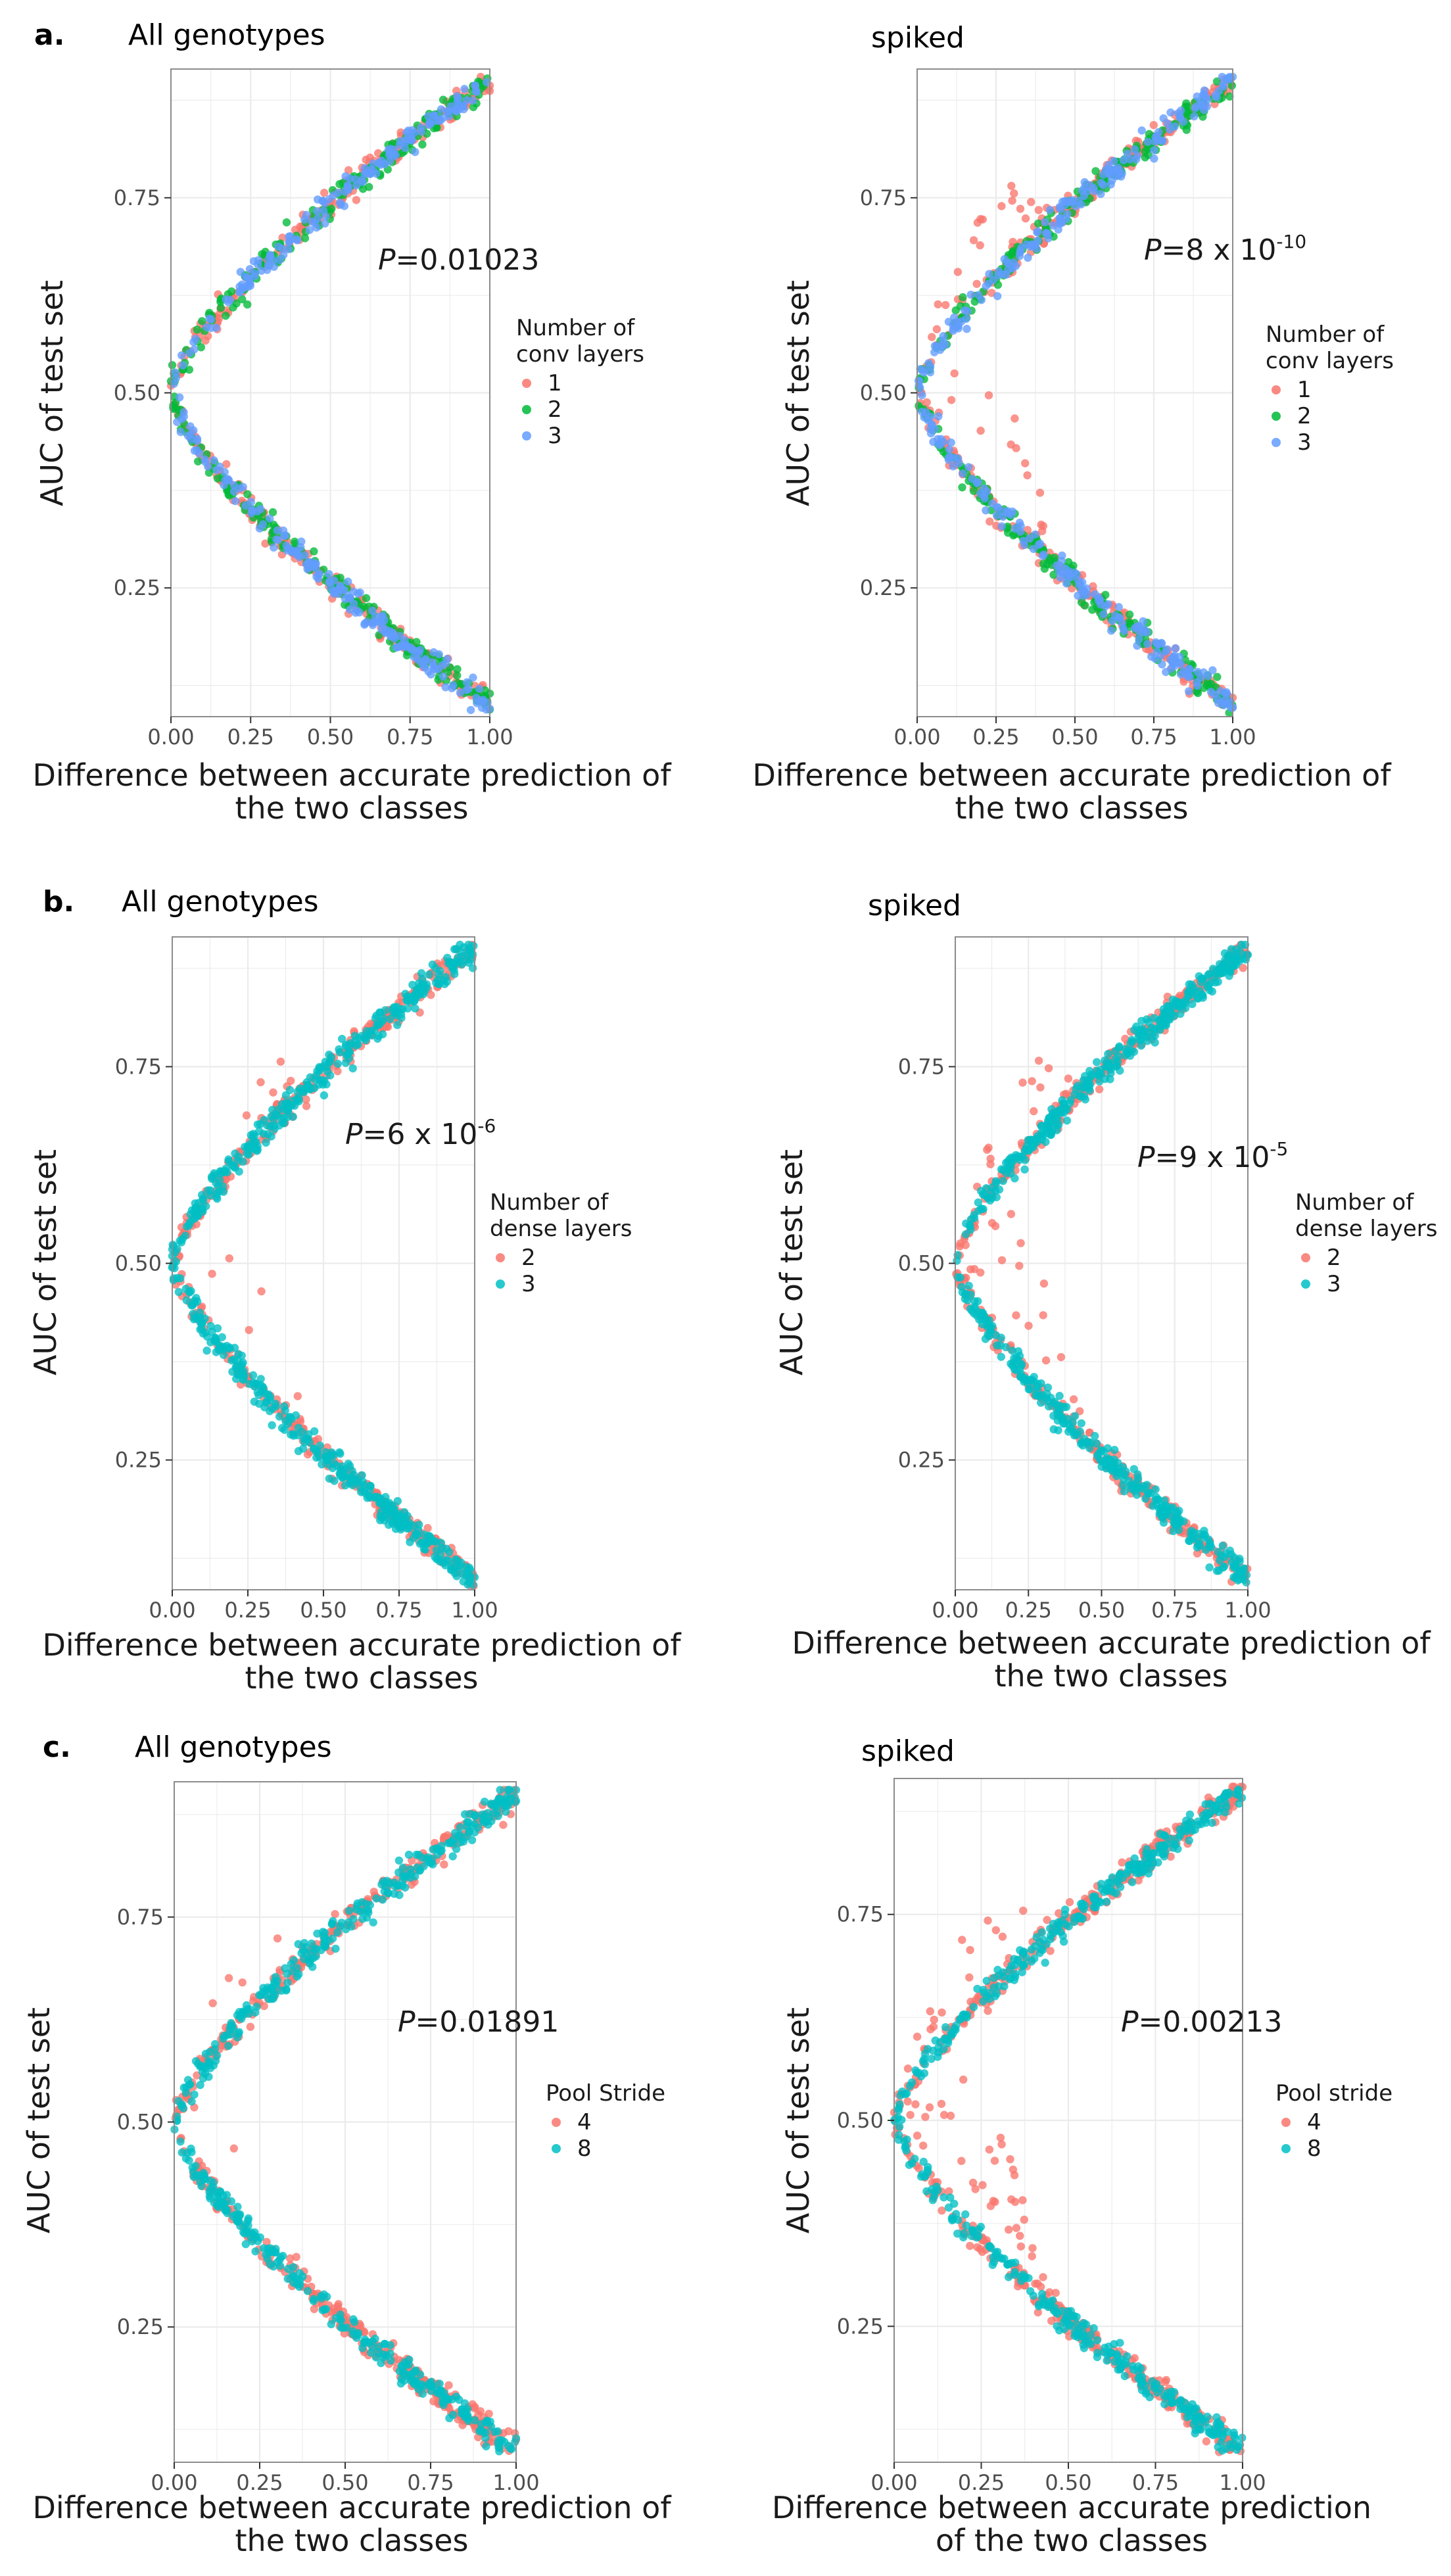 This screenshot has width=1451, height=2576. Describe the element at coordinates (1247, 1611) in the screenshot. I see `x-tick-label: 1.00` at that location.